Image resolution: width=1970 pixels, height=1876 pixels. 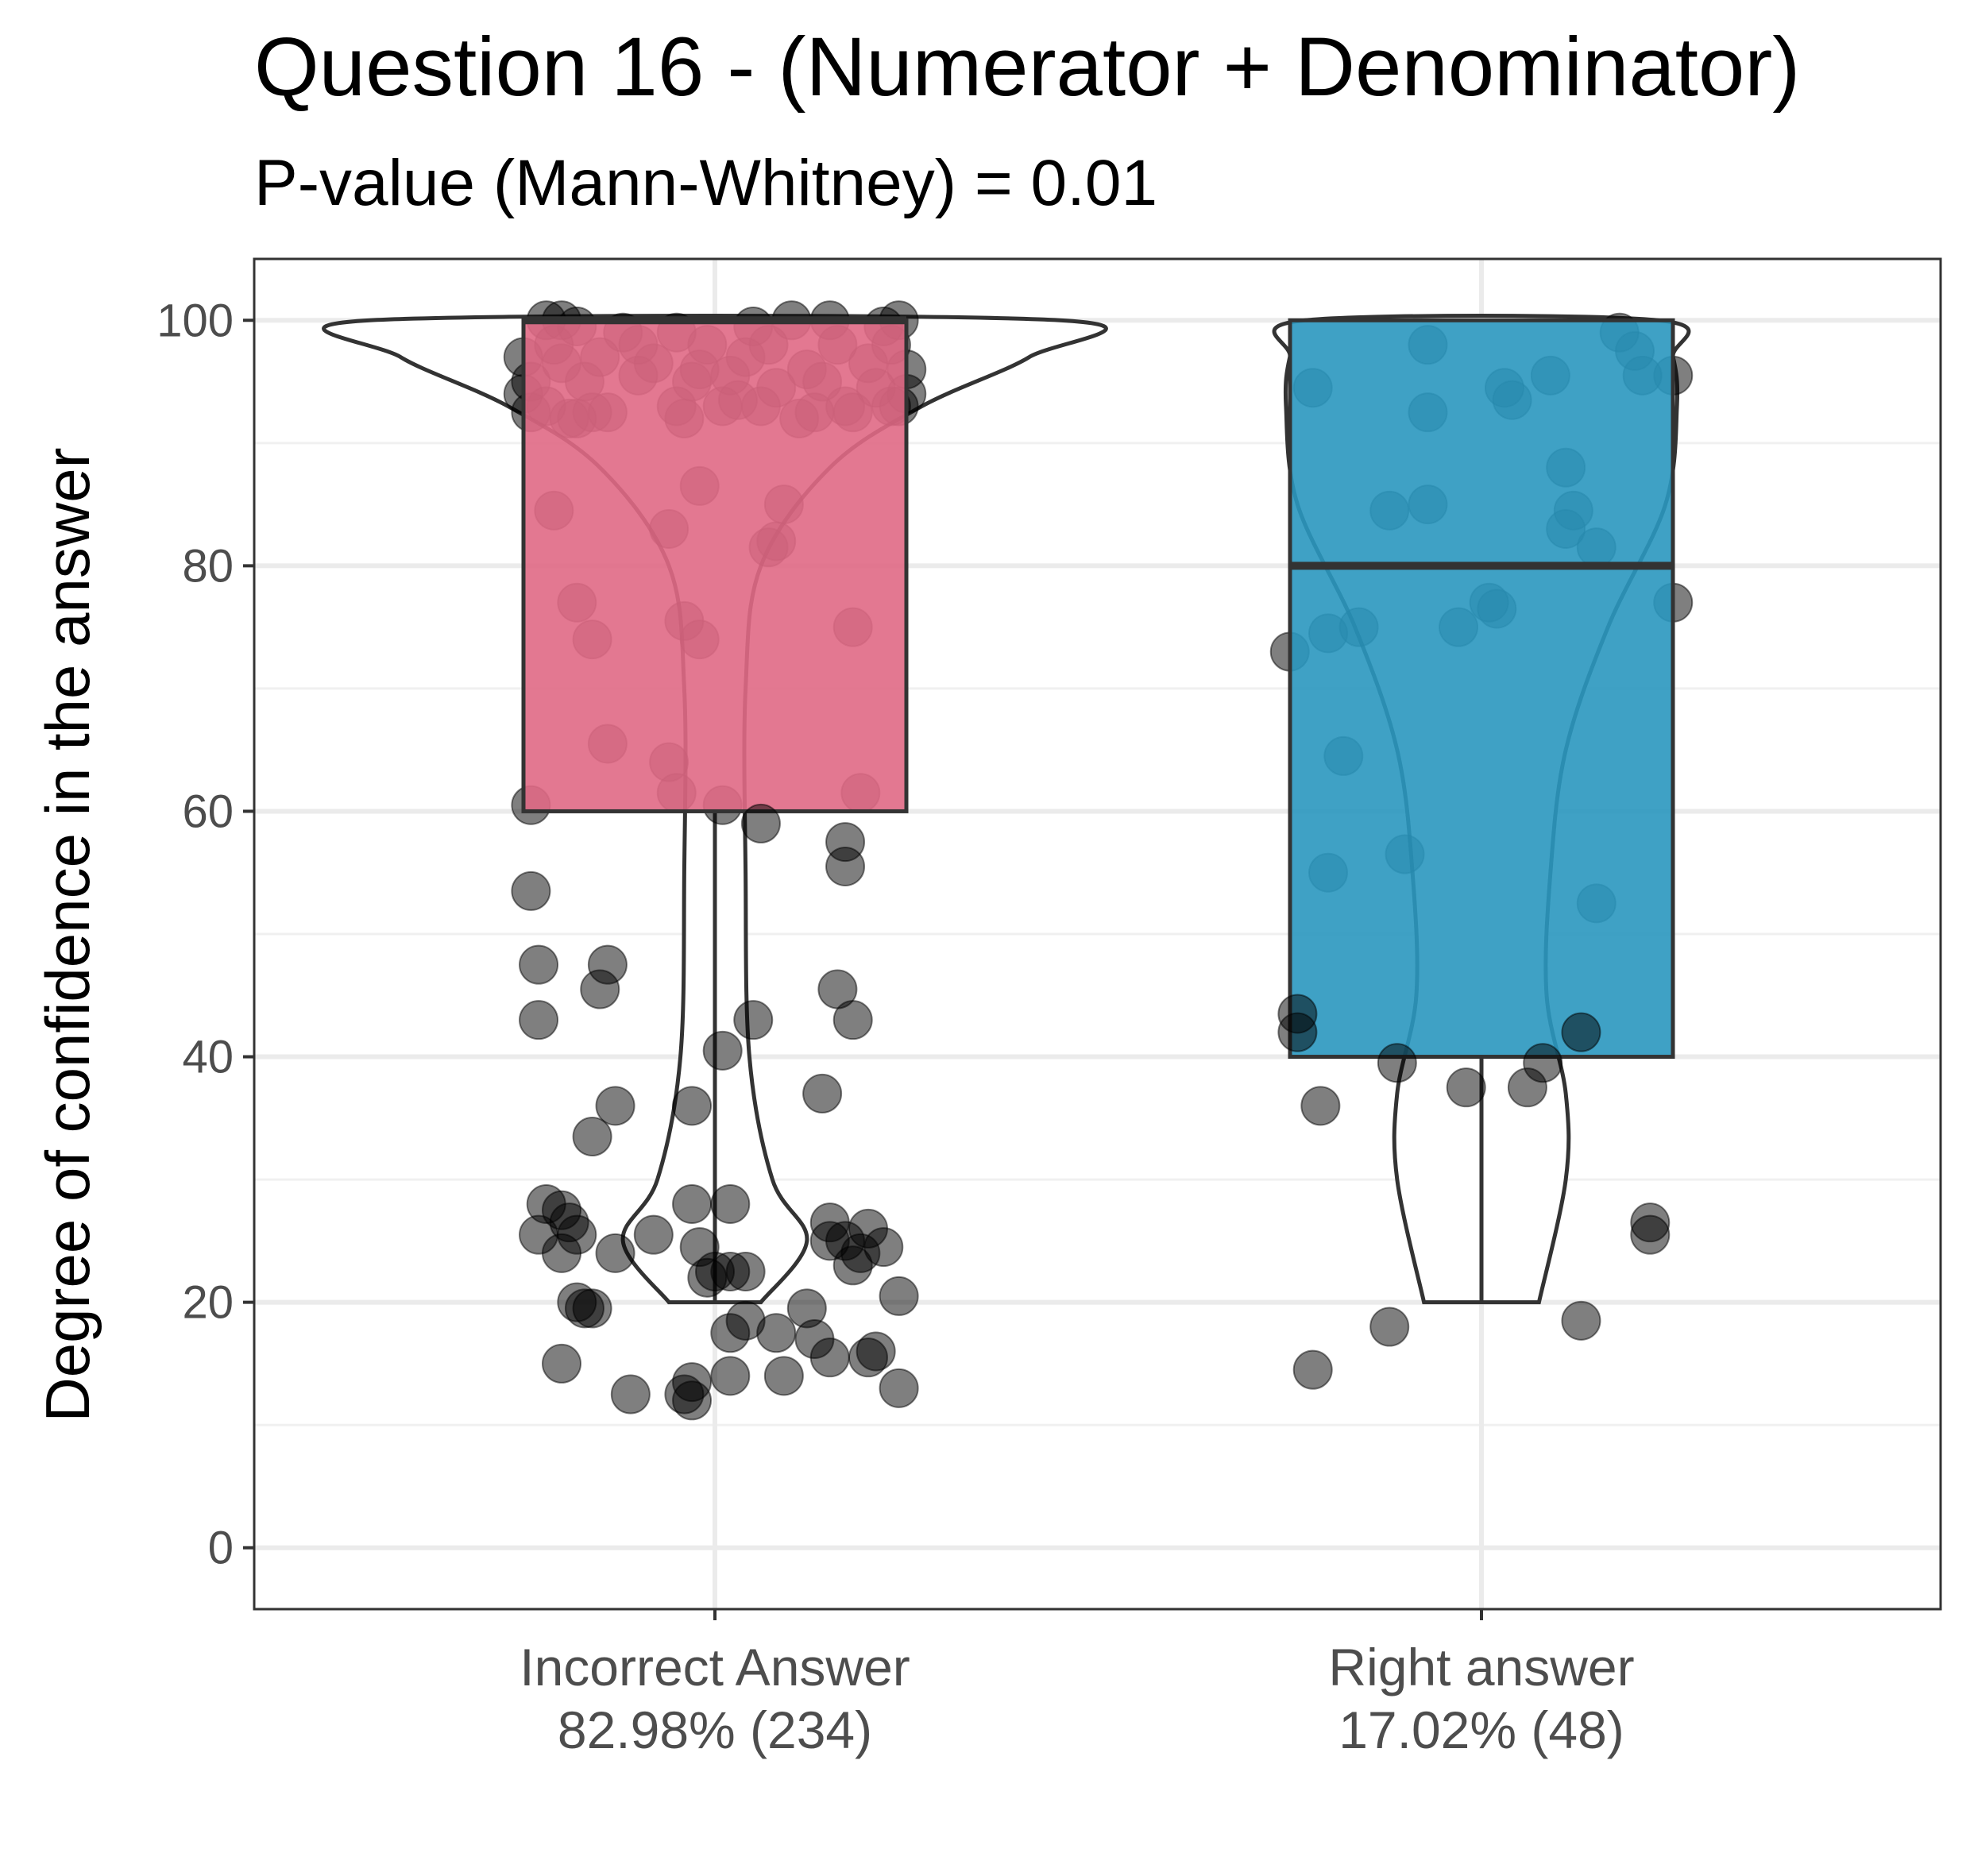 I want to click on y-tick-label: 0, so click(x=221, y=1548).